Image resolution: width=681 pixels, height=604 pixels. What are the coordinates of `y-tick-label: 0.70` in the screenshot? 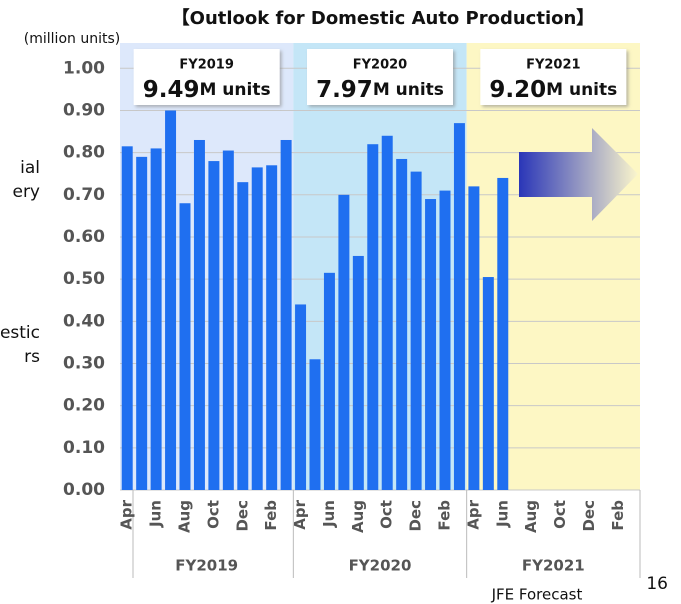 It's located at (84, 195).